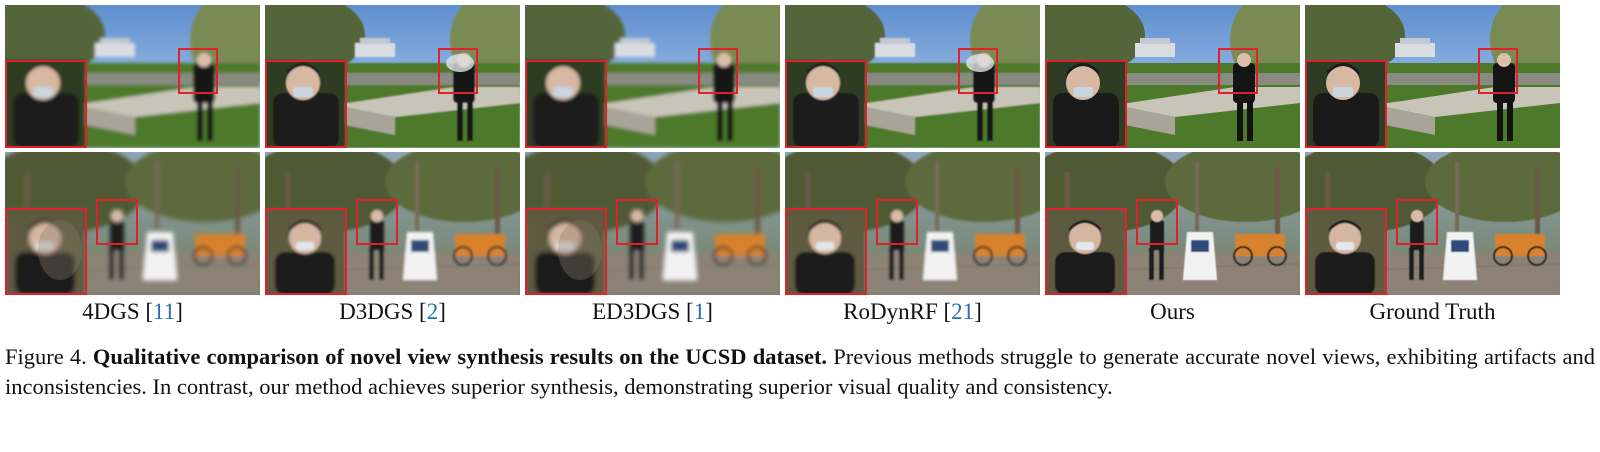 This screenshot has height=452, width=1600. I want to click on method-label-ground-truth: Ground Truth, so click(1432, 312).